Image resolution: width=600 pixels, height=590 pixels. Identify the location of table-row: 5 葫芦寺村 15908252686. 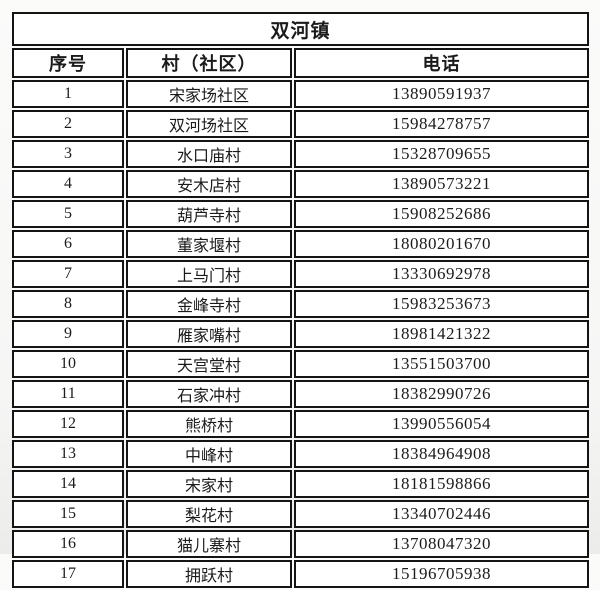
(300, 214).